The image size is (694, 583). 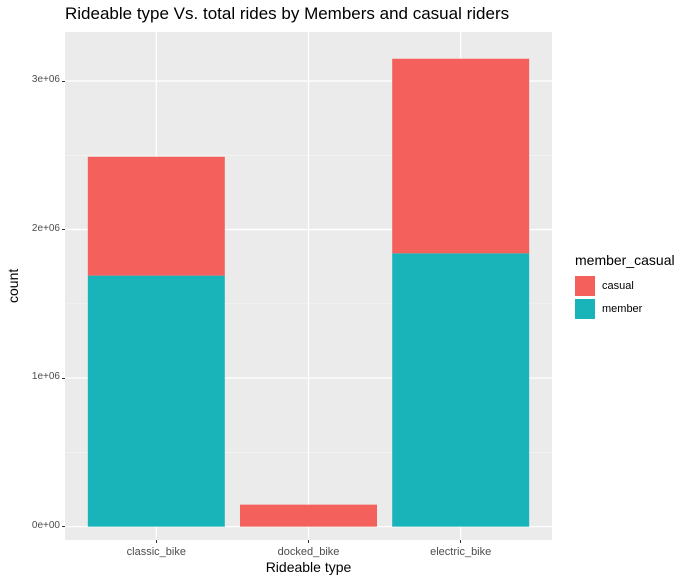 I want to click on y-tick-label: 3e+06, so click(x=45, y=80).